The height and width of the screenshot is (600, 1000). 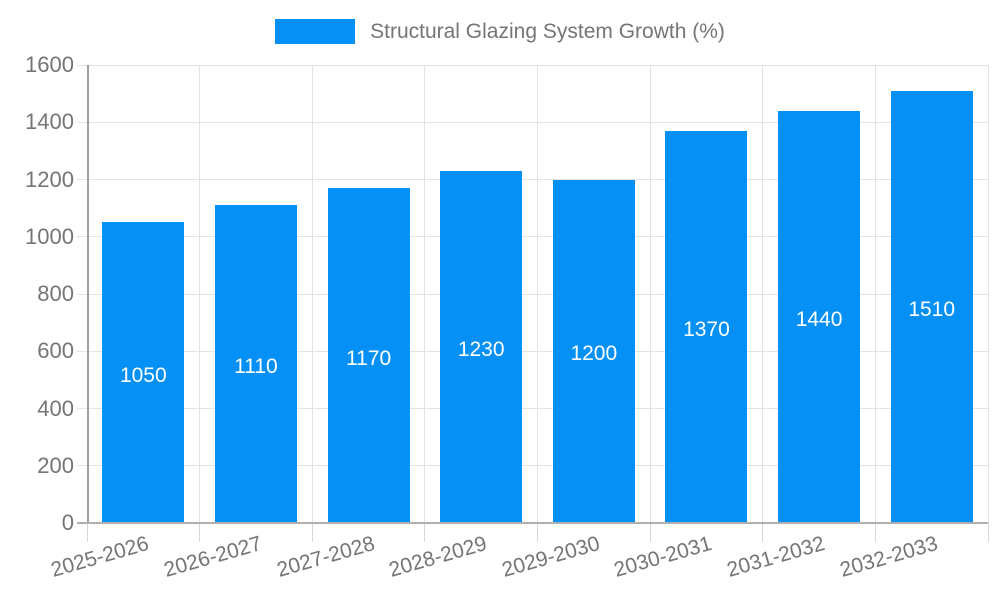 I want to click on bar-value-label: 1200, so click(x=594, y=354).